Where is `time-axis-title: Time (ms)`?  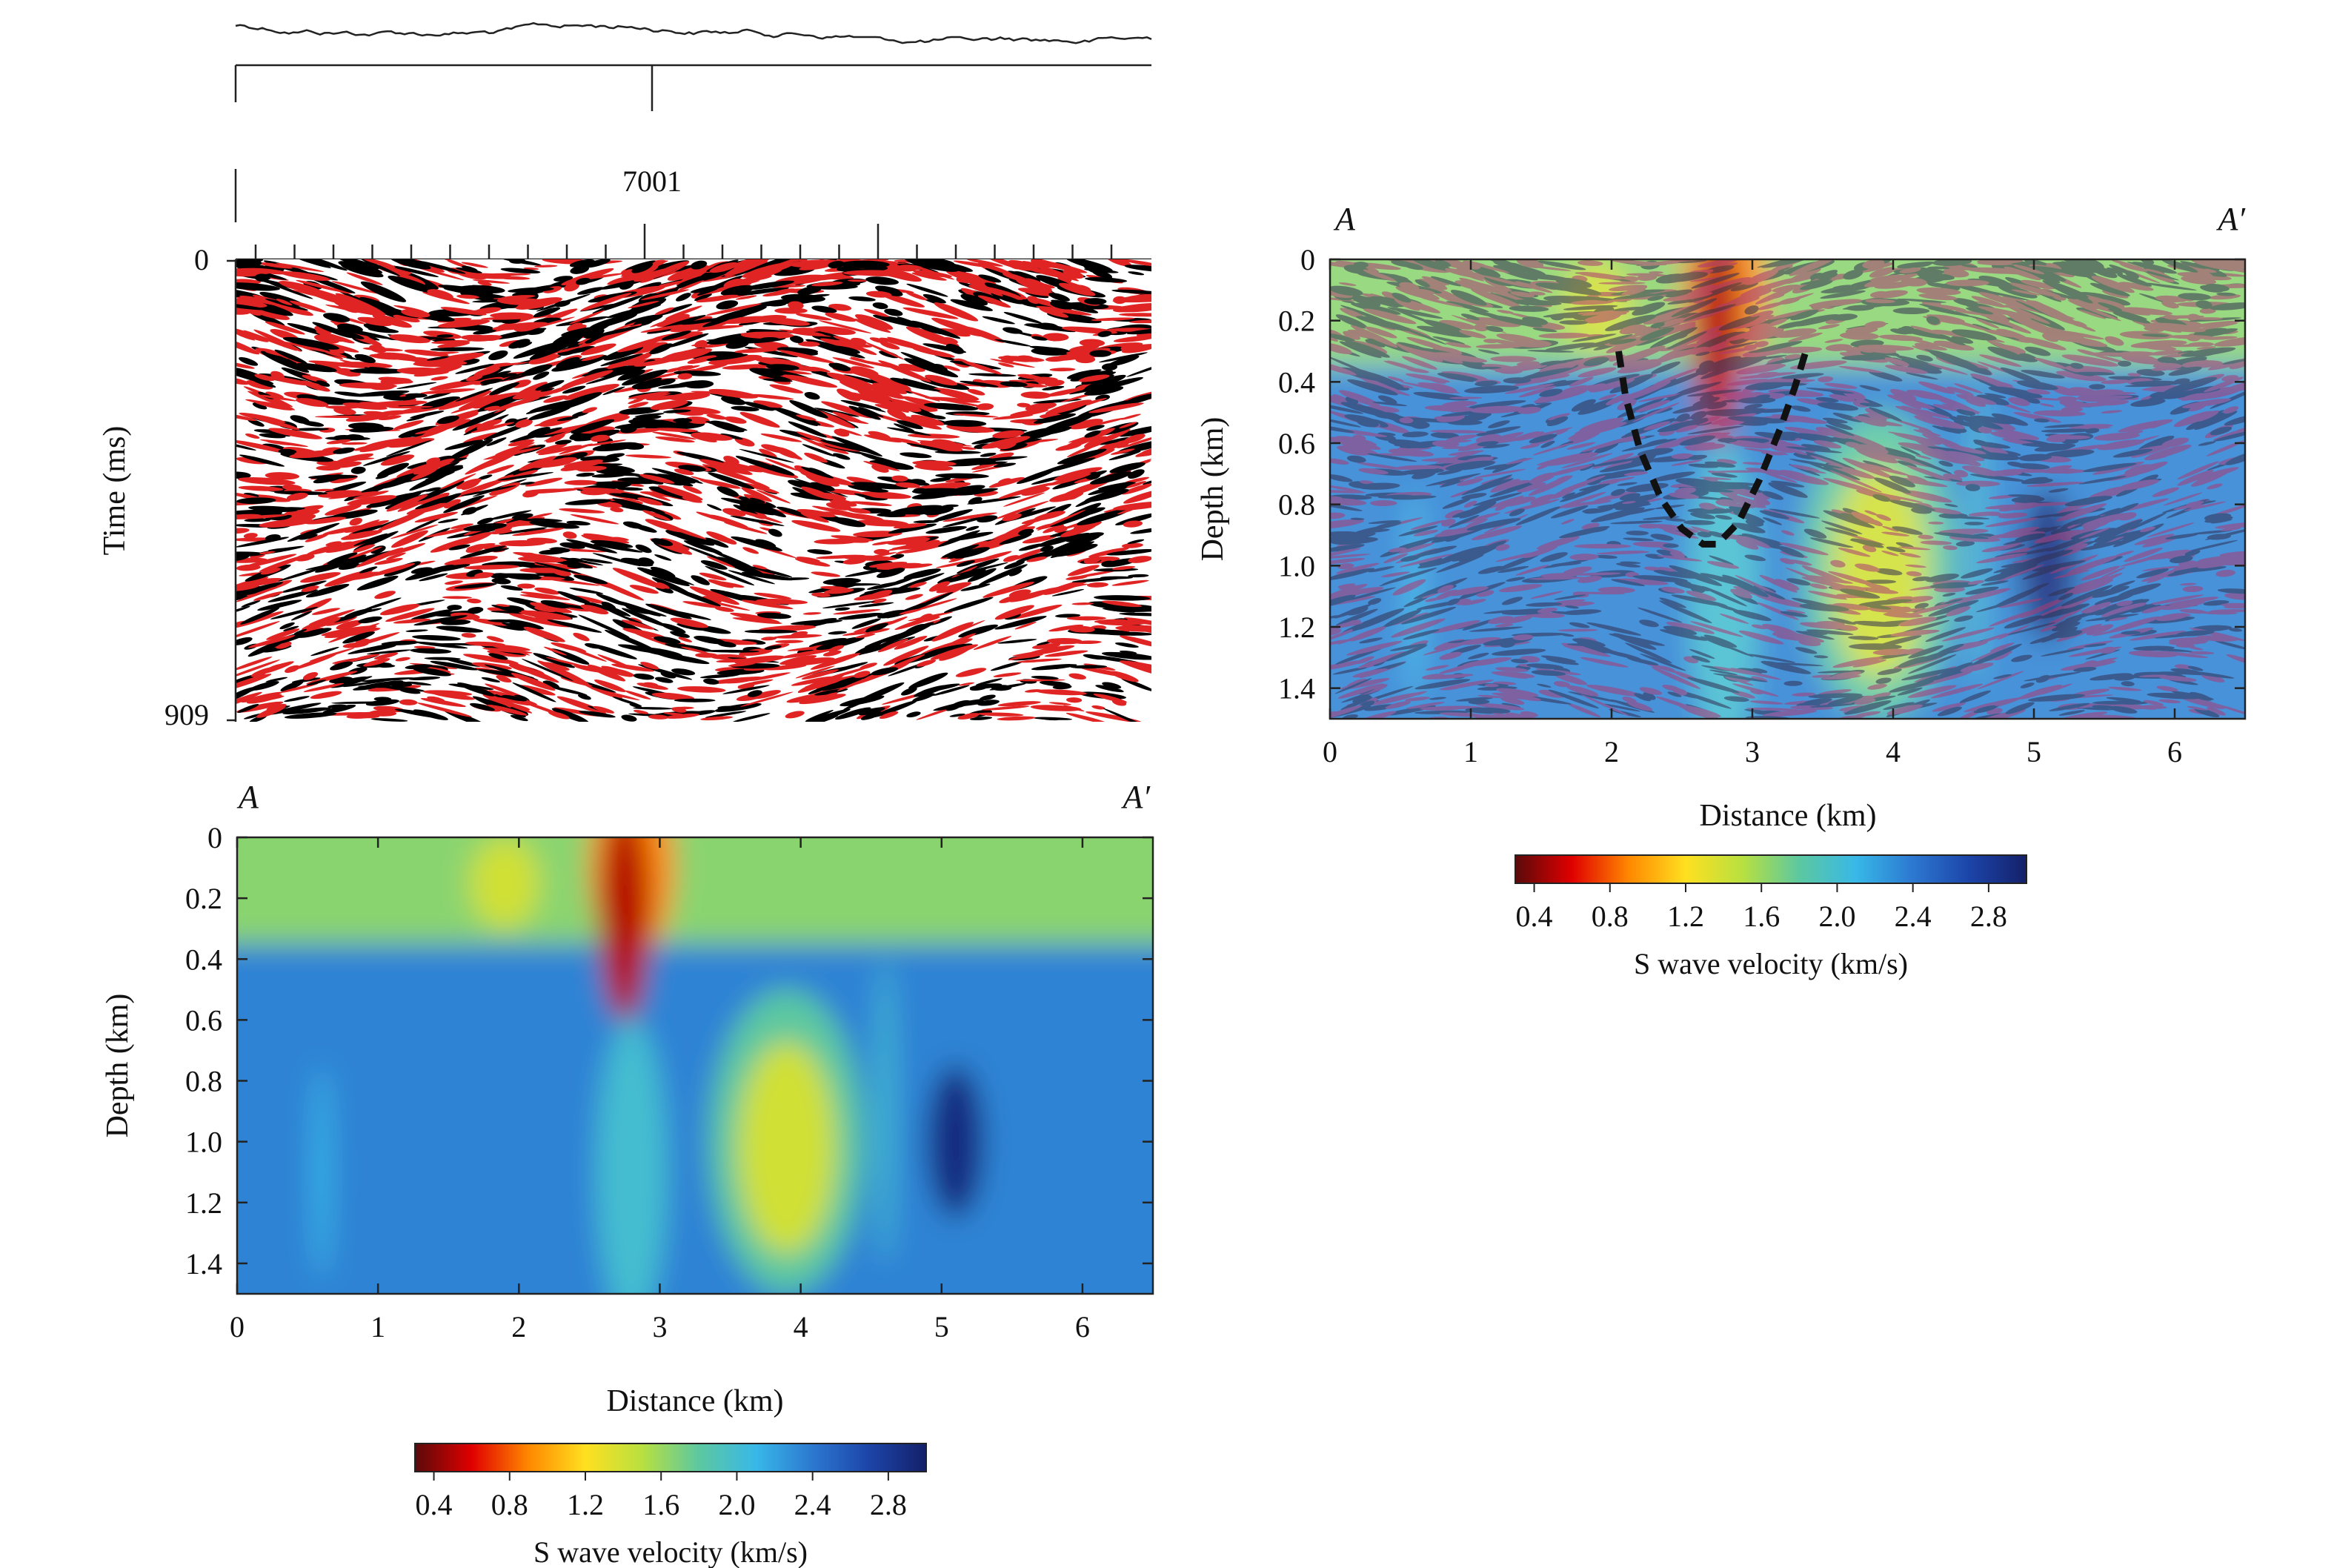 time-axis-title: Time (ms) is located at coordinates (115, 491).